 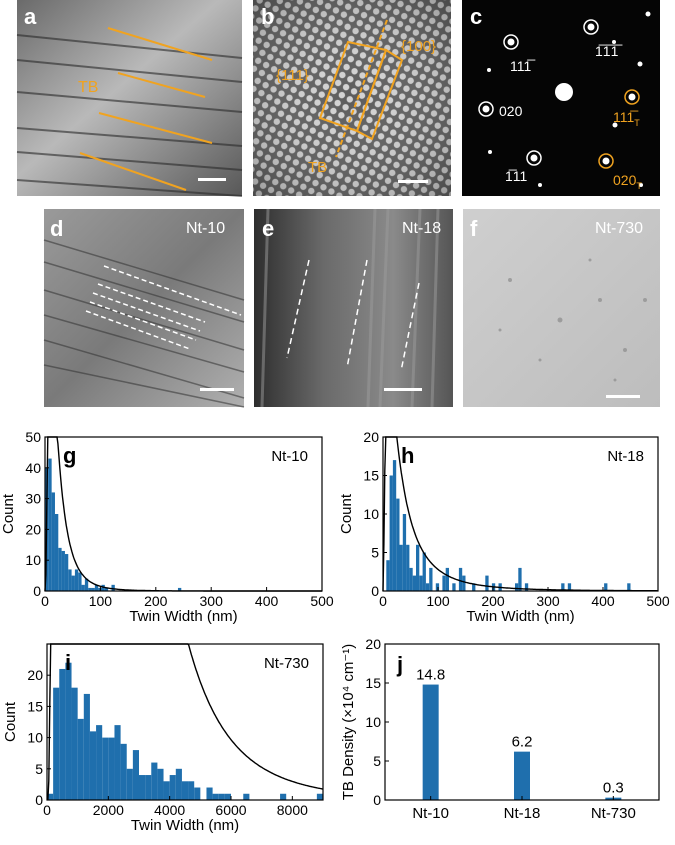 What do you see at coordinates (33, 499) in the screenshot?
I see `y-tick-label: 30` at bounding box center [33, 499].